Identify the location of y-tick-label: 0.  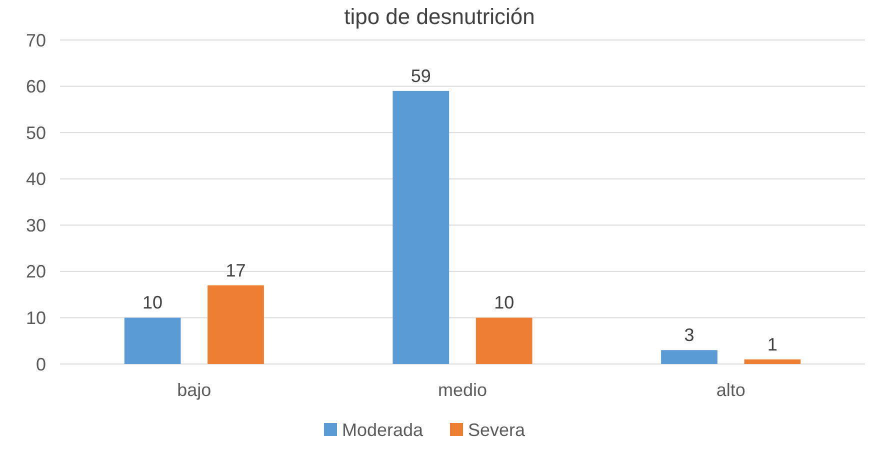
(41, 364).